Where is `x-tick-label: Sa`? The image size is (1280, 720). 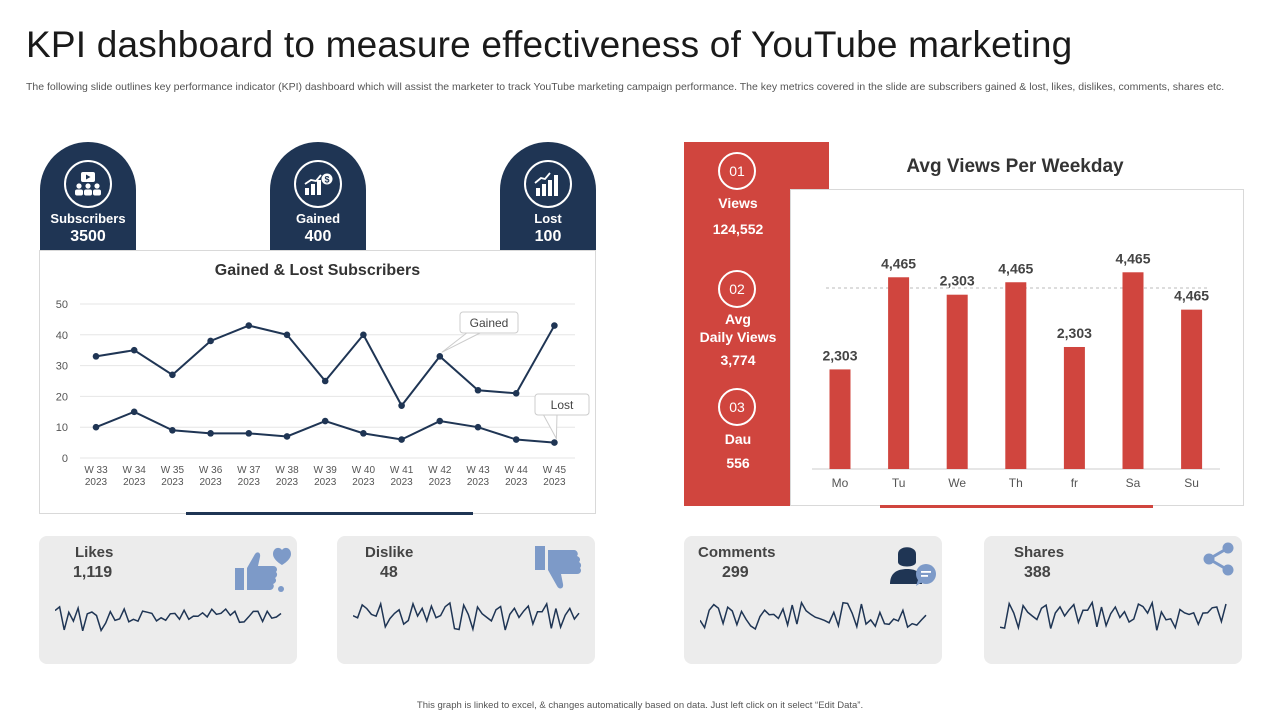
x-tick-label: Sa is located at coordinates (1133, 483).